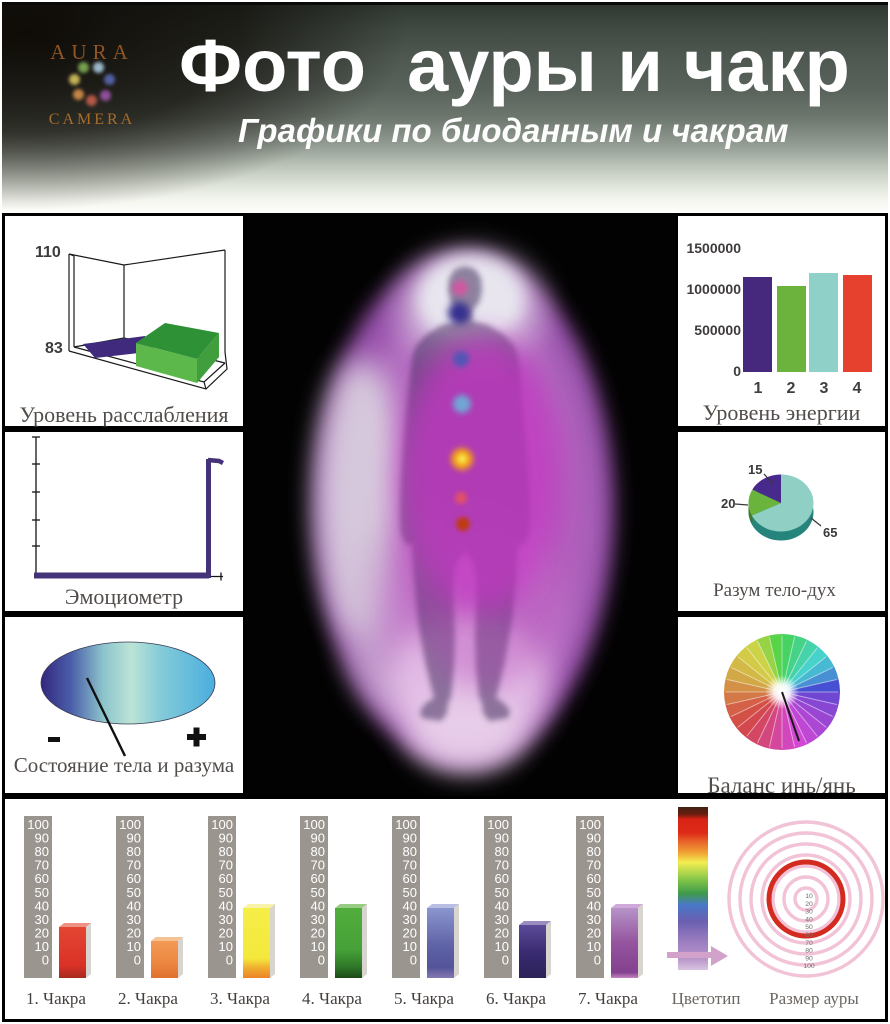  What do you see at coordinates (758, 388) in the screenshot?
I see `svg-text: 1` at bounding box center [758, 388].